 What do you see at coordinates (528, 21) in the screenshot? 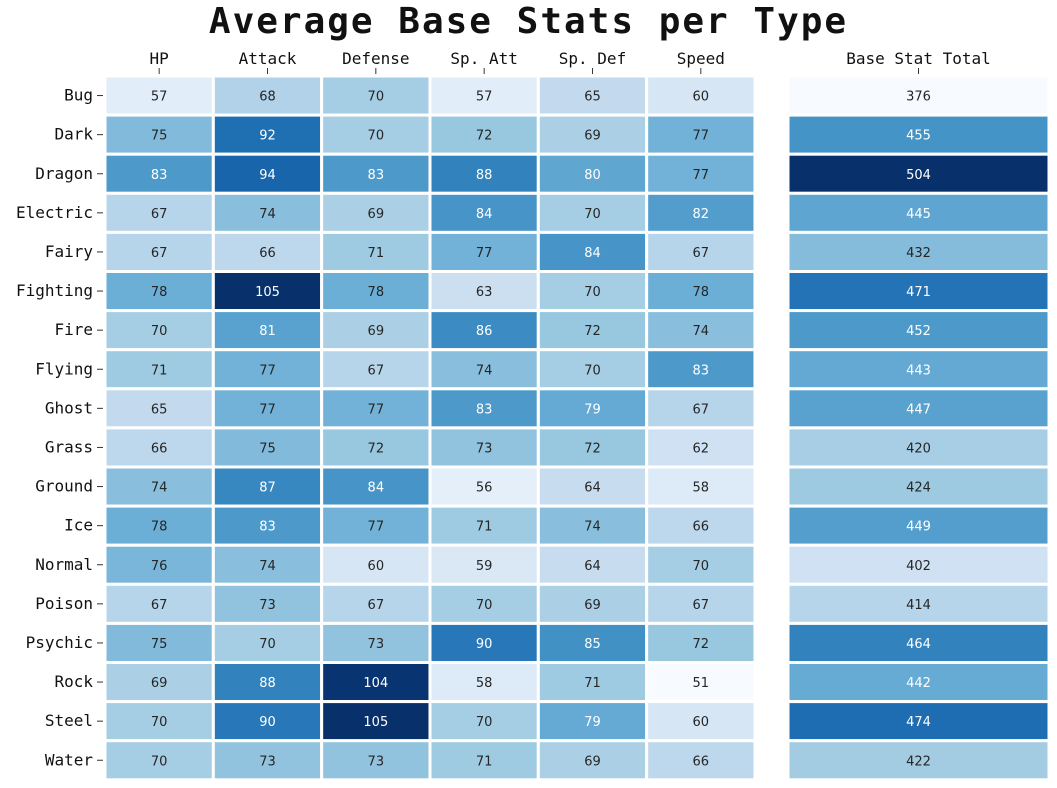
I see `chart-title: Average Base Stats per Type` at bounding box center [528, 21].